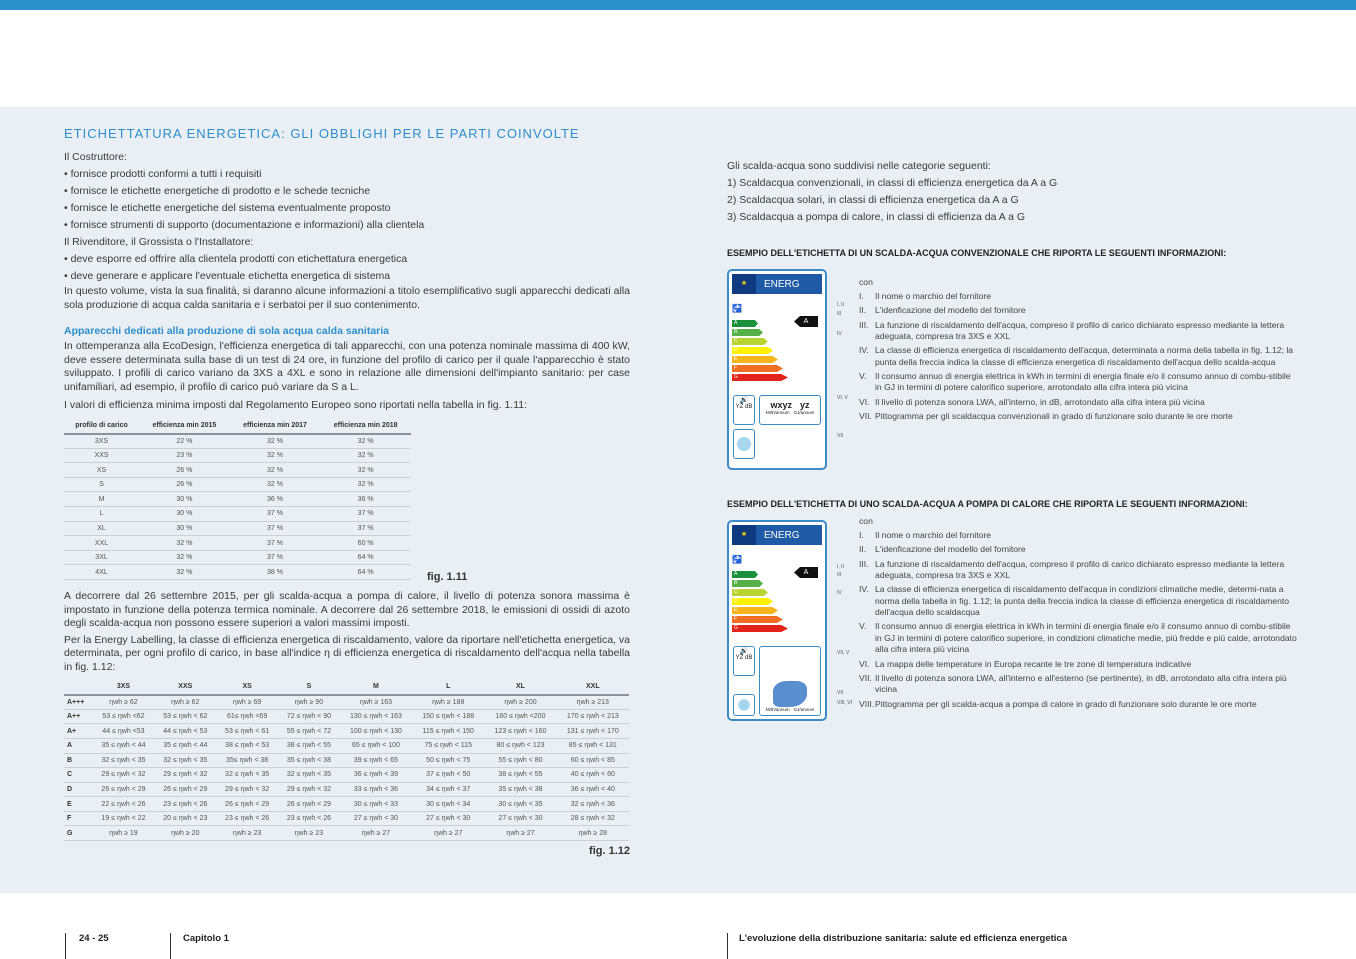 Image resolution: width=1356 pixels, height=959 pixels. What do you see at coordinates (781, 405) in the screenshot?
I see `kwh-value: wxyz` at bounding box center [781, 405].